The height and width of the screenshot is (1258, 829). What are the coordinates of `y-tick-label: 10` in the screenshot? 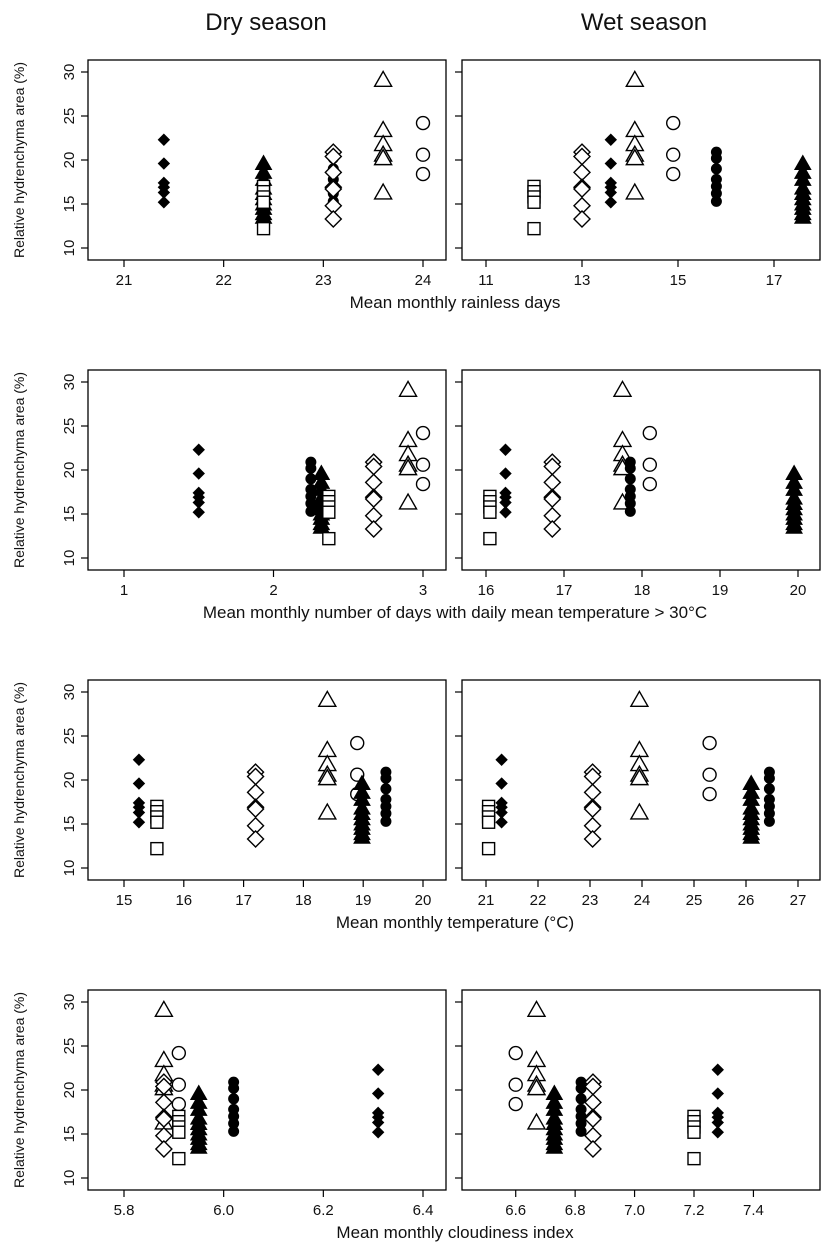 It's located at (69, 248).